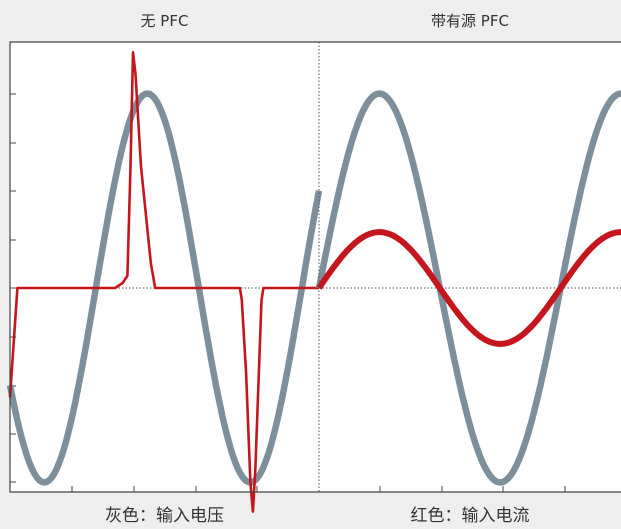 Image resolution: width=621 pixels, height=529 pixels. What do you see at coordinates (164, 21) in the screenshot?
I see `left-panel-title: 无 PFC` at bounding box center [164, 21].